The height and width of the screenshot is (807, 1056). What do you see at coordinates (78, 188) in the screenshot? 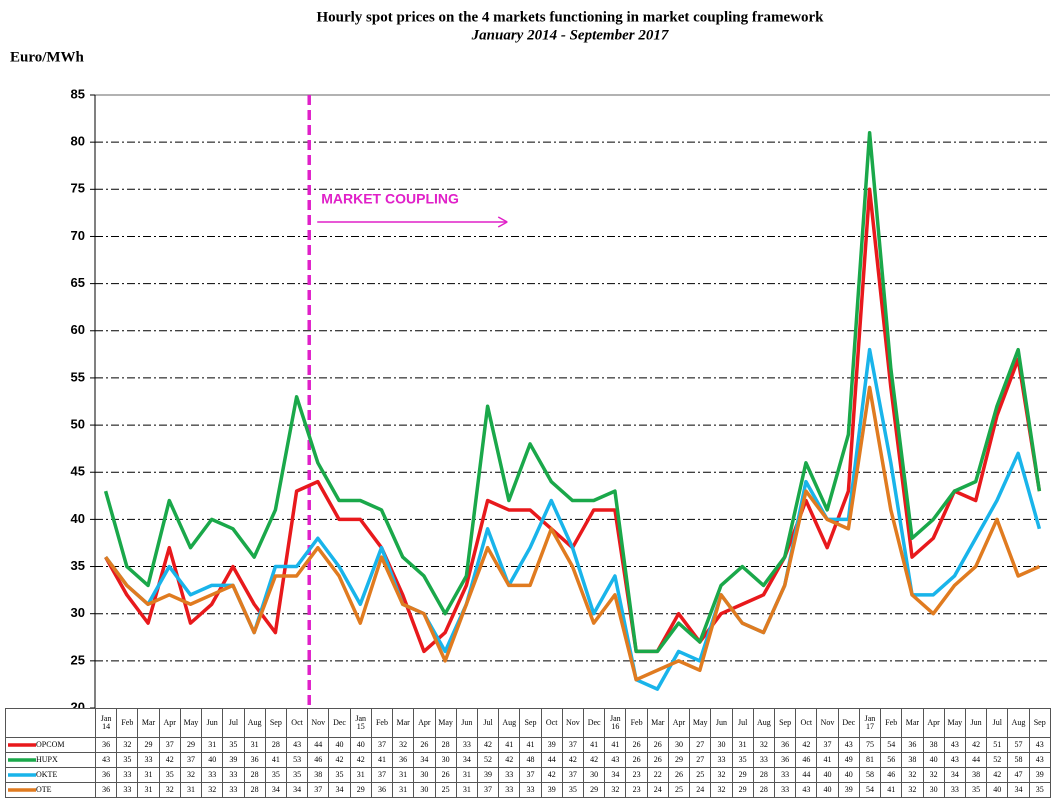
I see `y-tick-label: 75` at bounding box center [78, 188].